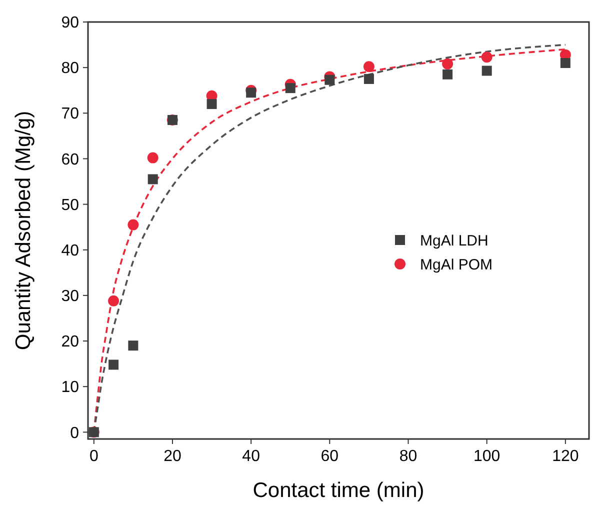 Image resolution: width=595 pixels, height=515 pixels. Describe the element at coordinates (70, 342) in the screenshot. I see `y-tick-label: 20` at that location.